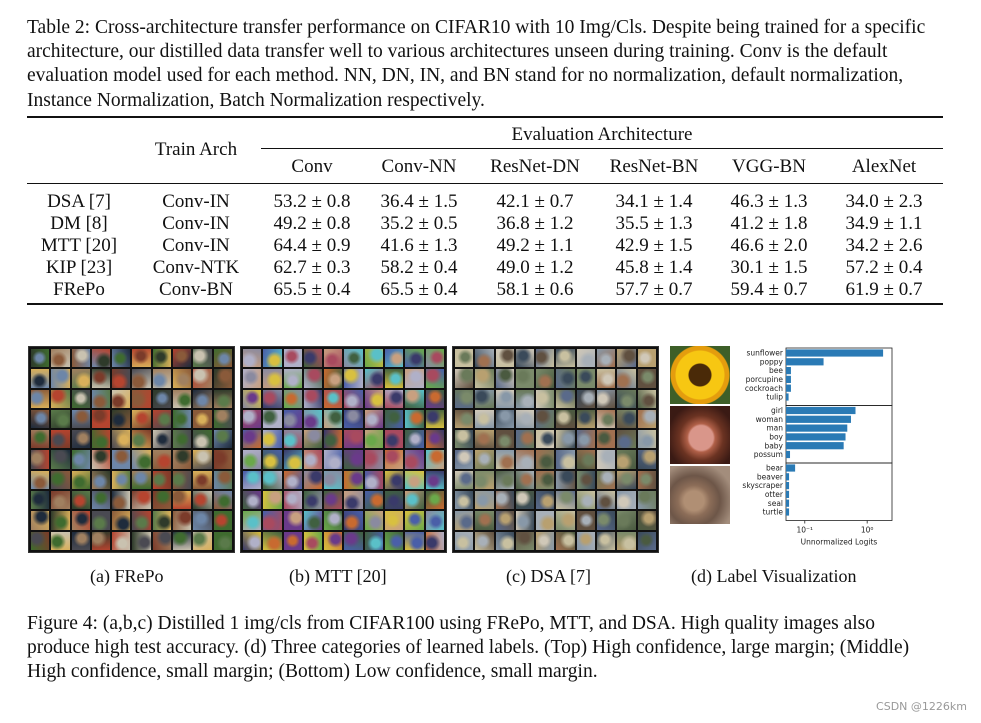  Describe the element at coordinates (535, 223) in the screenshot. I see `value-cell: 36.8 ± 1.2` at that location.